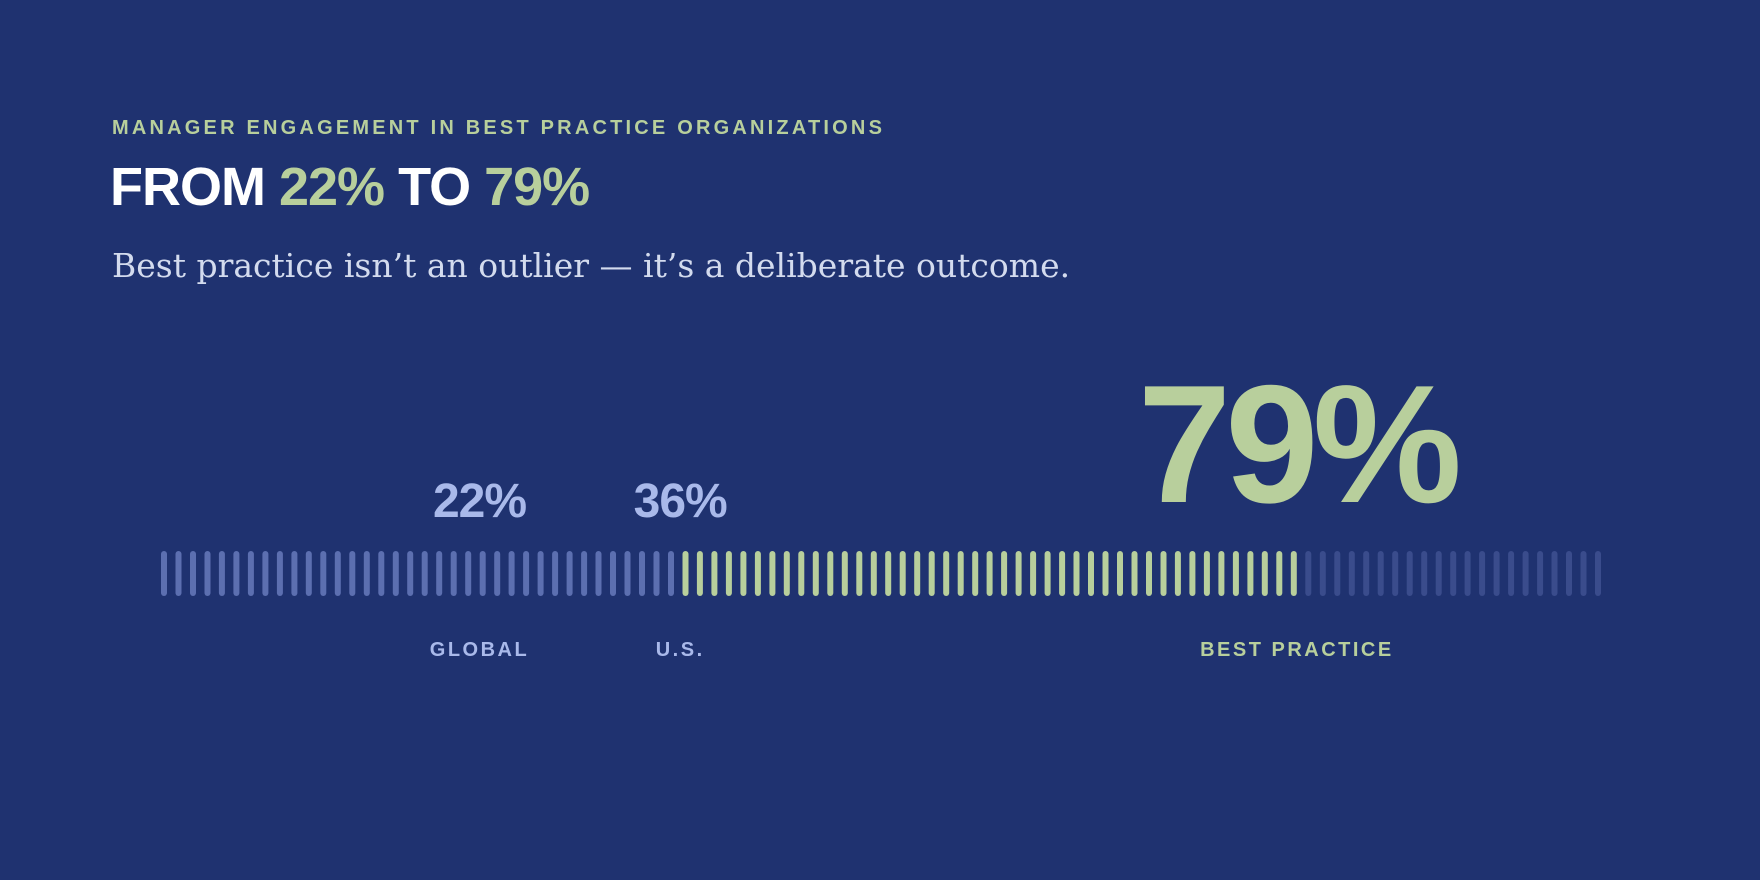  What do you see at coordinates (479, 501) in the screenshot?
I see `marker-value-label: 22%` at bounding box center [479, 501].